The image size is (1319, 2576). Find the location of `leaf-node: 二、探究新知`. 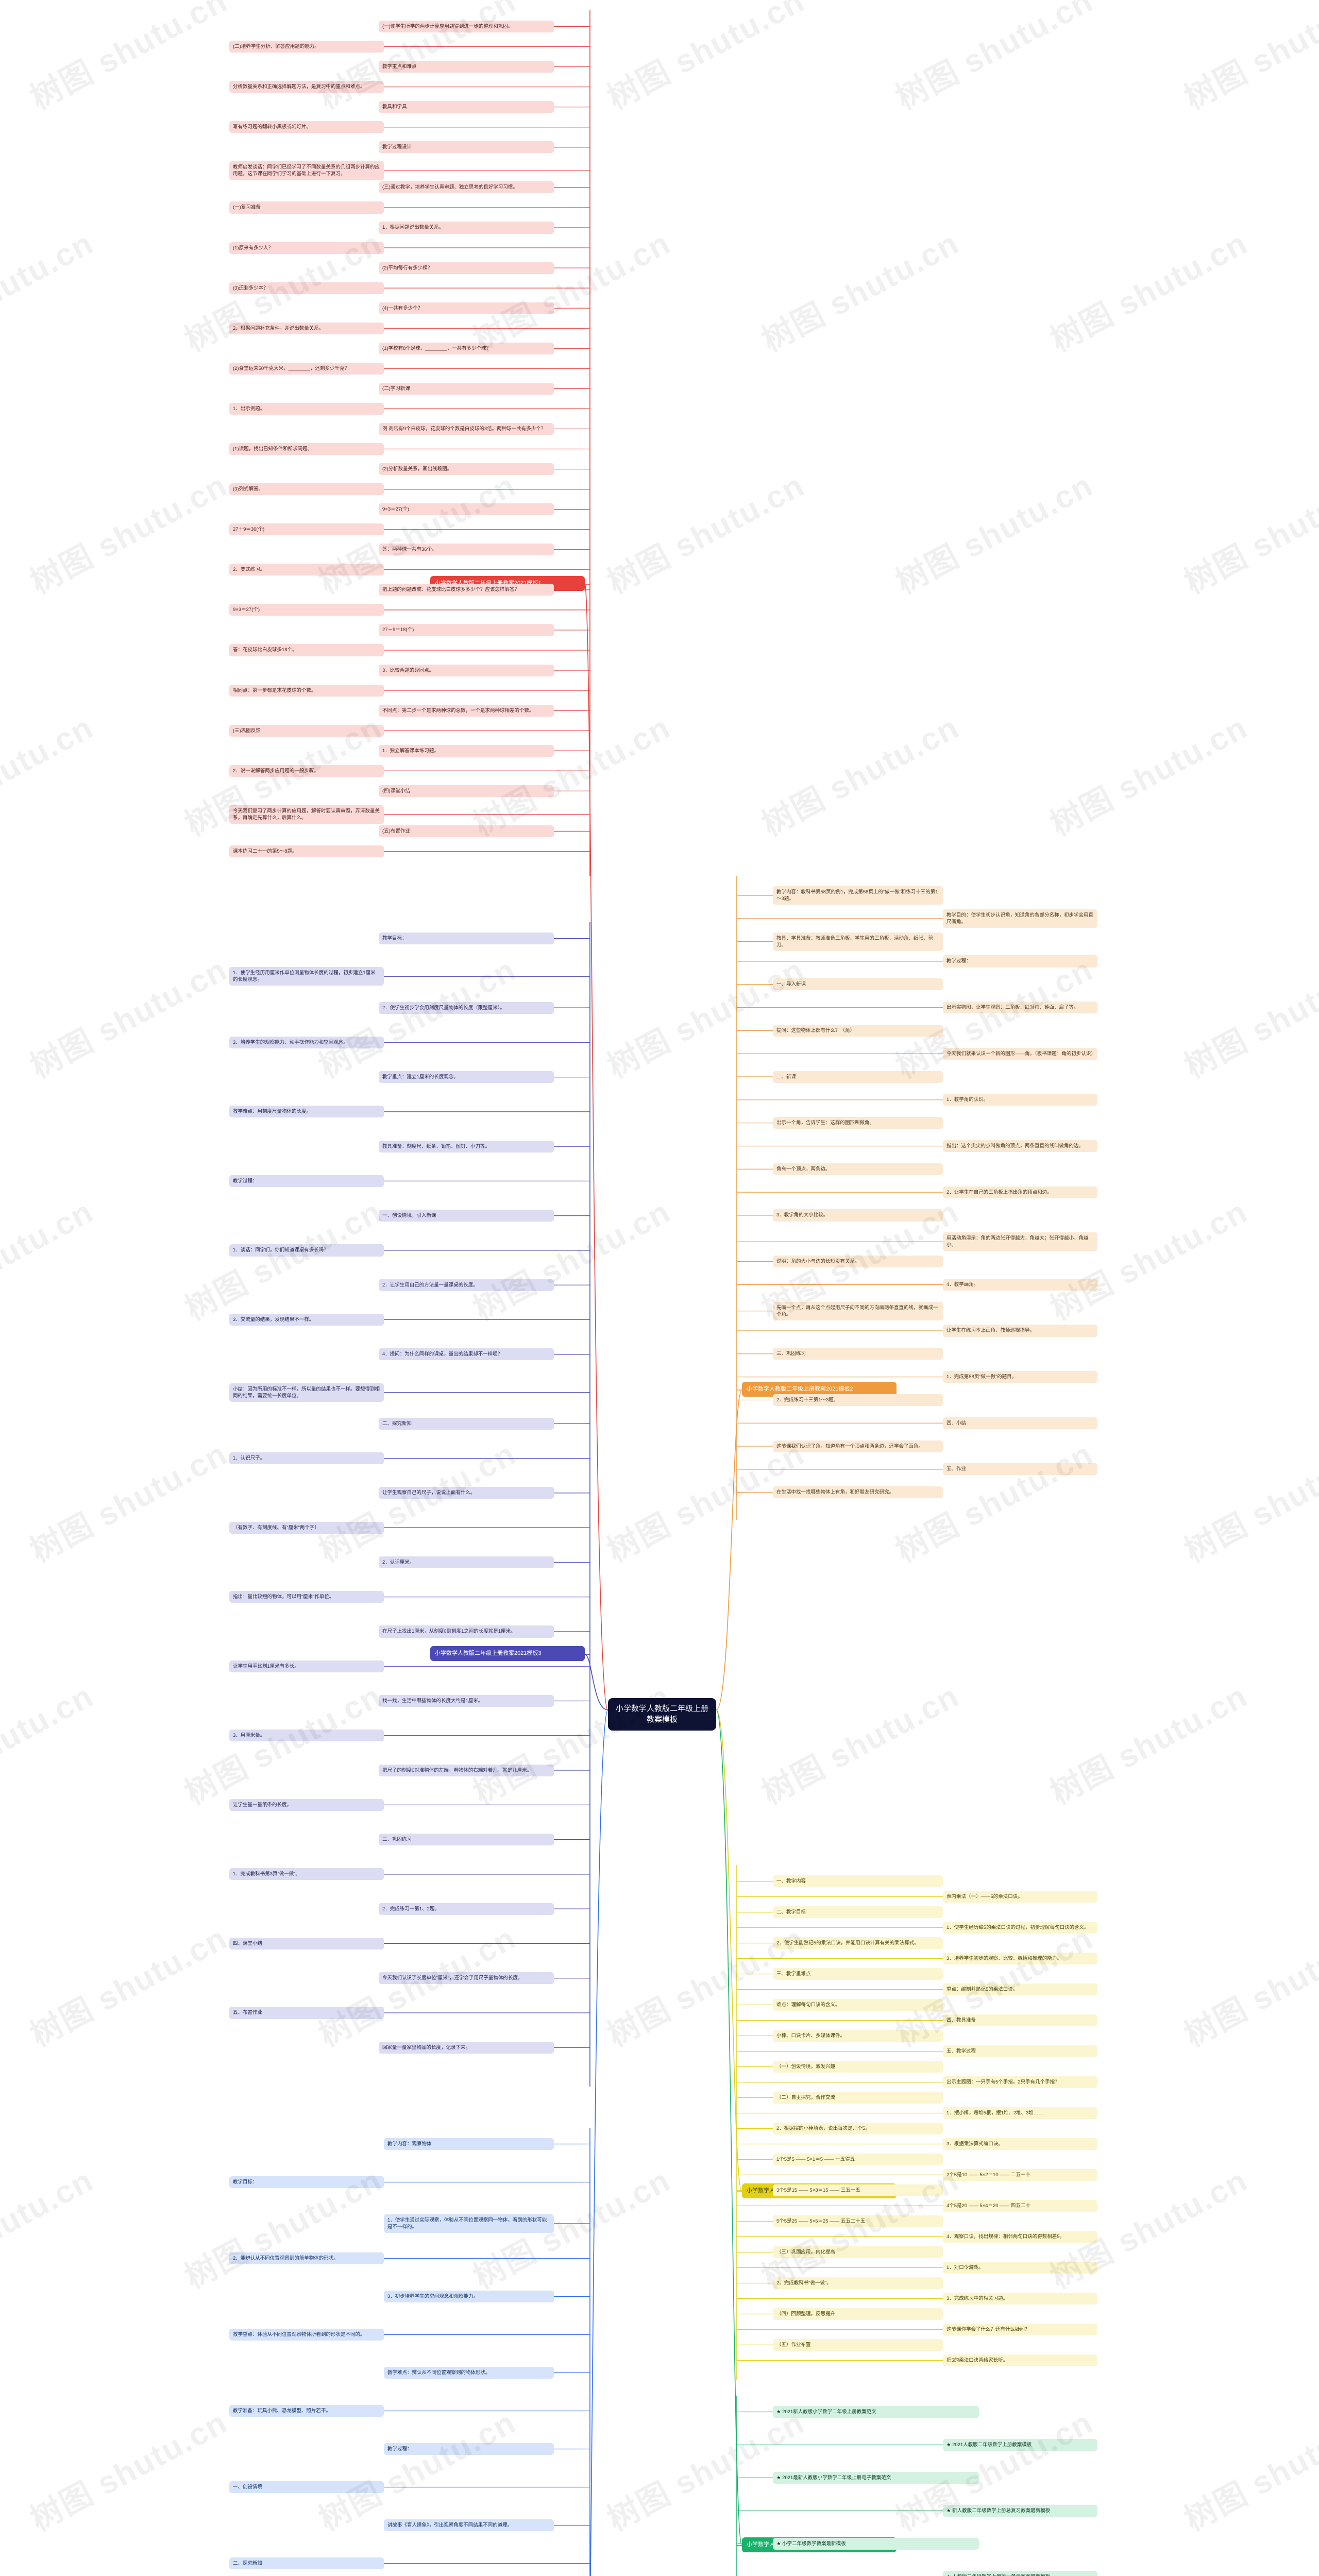

leaf-node: 二、探究新知 is located at coordinates (306, 2564).